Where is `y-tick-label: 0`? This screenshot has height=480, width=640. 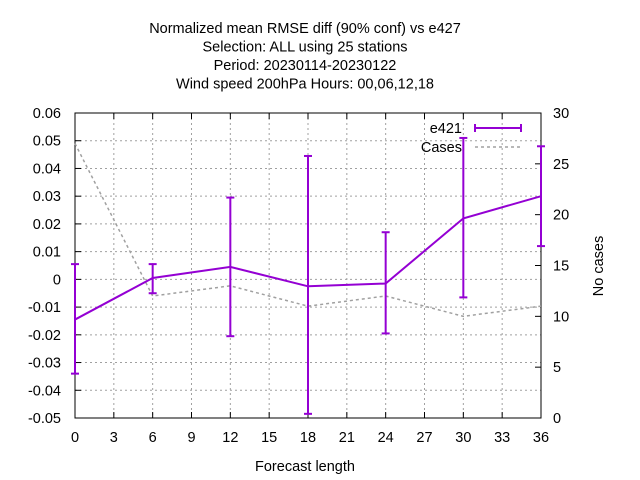 y-tick-label: 0 is located at coordinates (57, 280).